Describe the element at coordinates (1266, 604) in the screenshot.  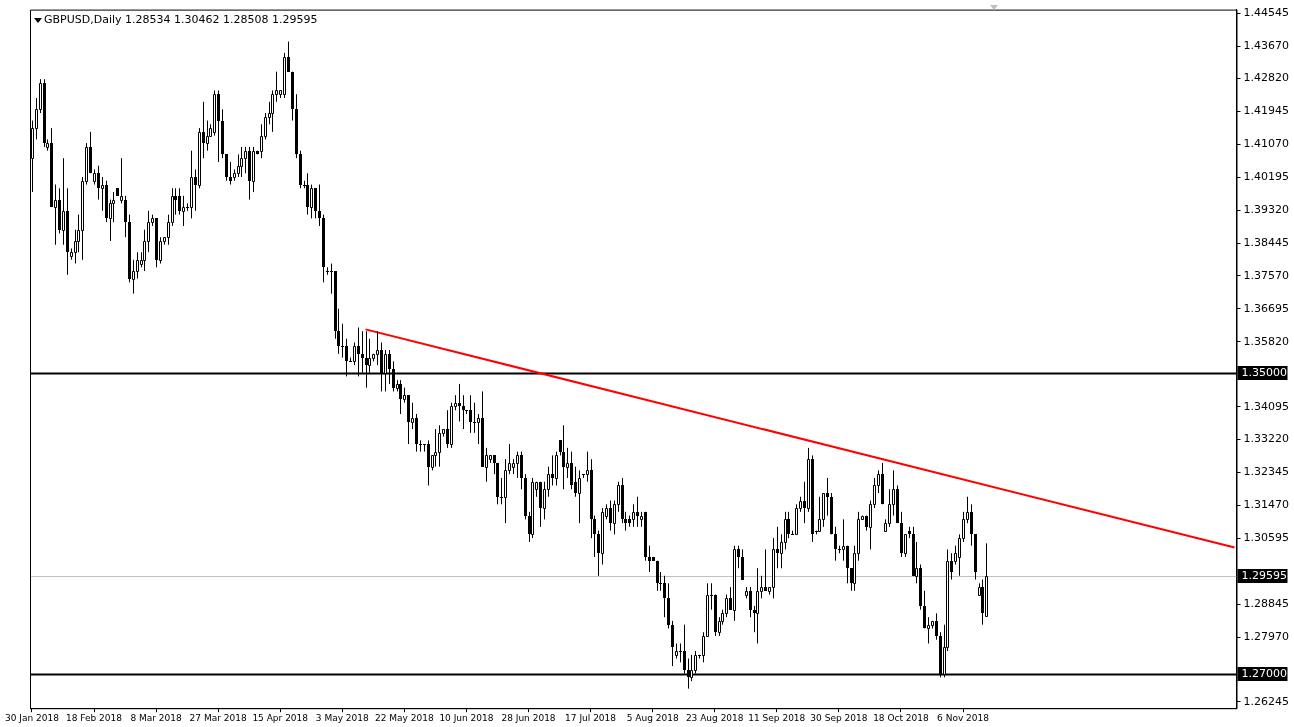
I see `y-tick-label: 1.28845` at that location.